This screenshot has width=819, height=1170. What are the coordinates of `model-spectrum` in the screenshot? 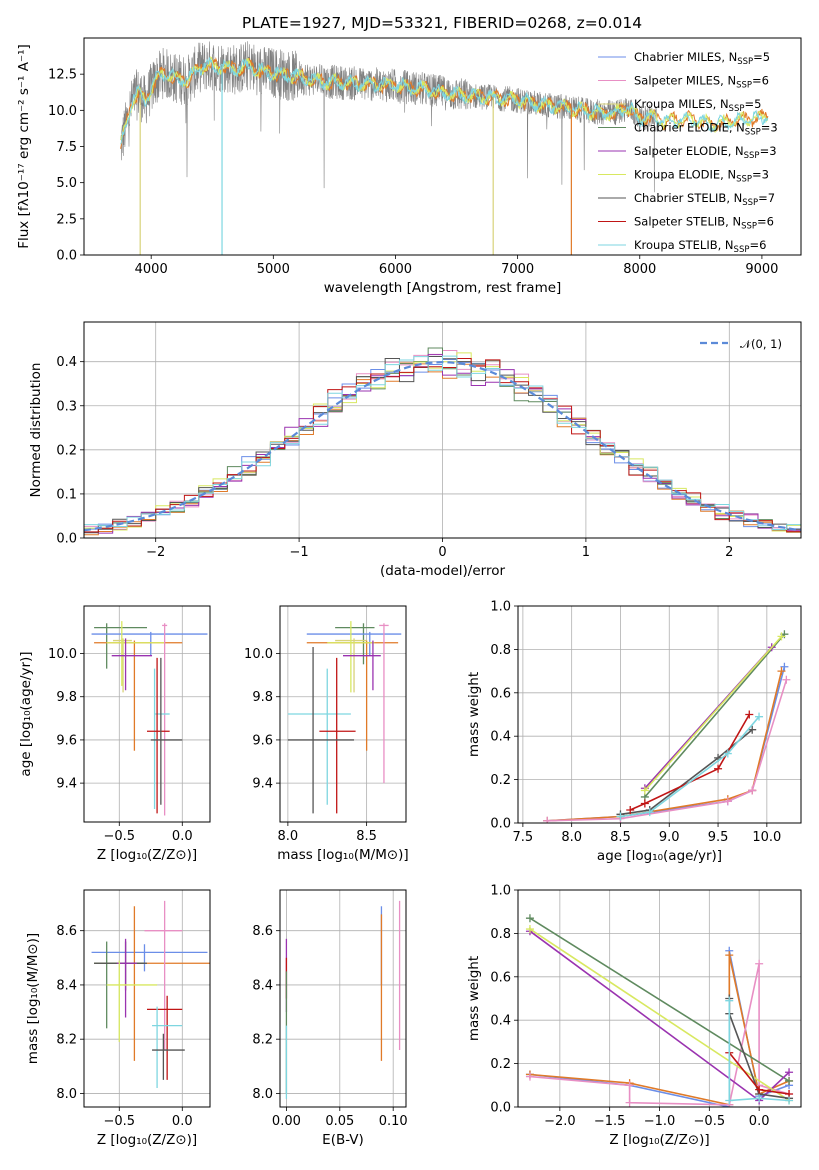 It's located at (444, 100).